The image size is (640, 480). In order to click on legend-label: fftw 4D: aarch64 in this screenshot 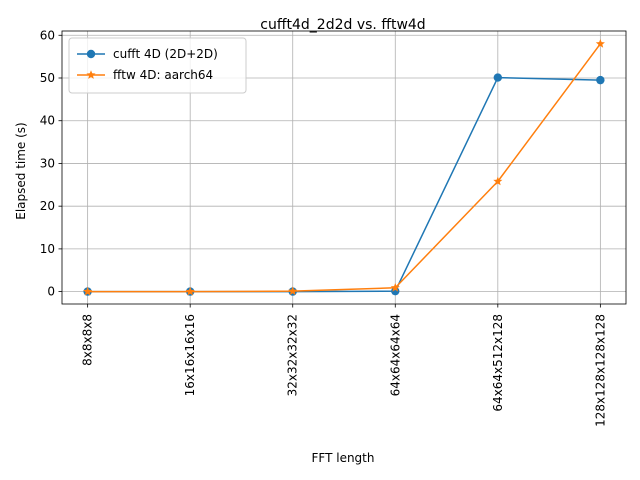, I will do `click(163, 75)`.